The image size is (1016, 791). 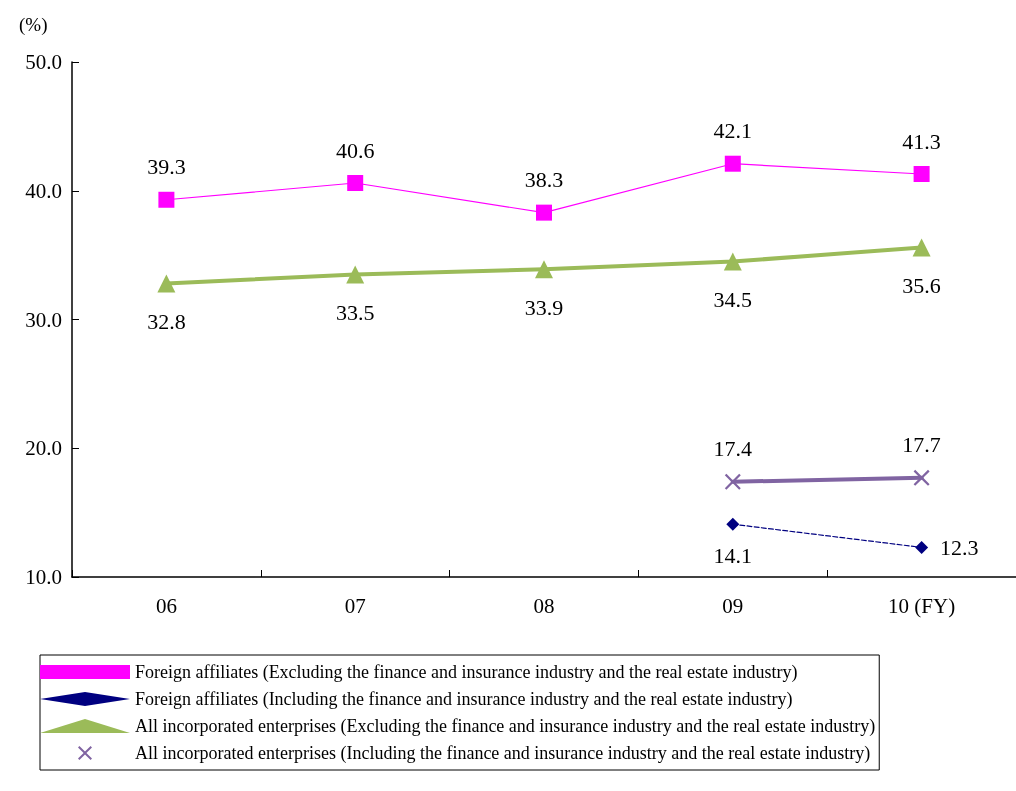 What do you see at coordinates (544, 307) in the screenshot?
I see `data-label: 33.9` at bounding box center [544, 307].